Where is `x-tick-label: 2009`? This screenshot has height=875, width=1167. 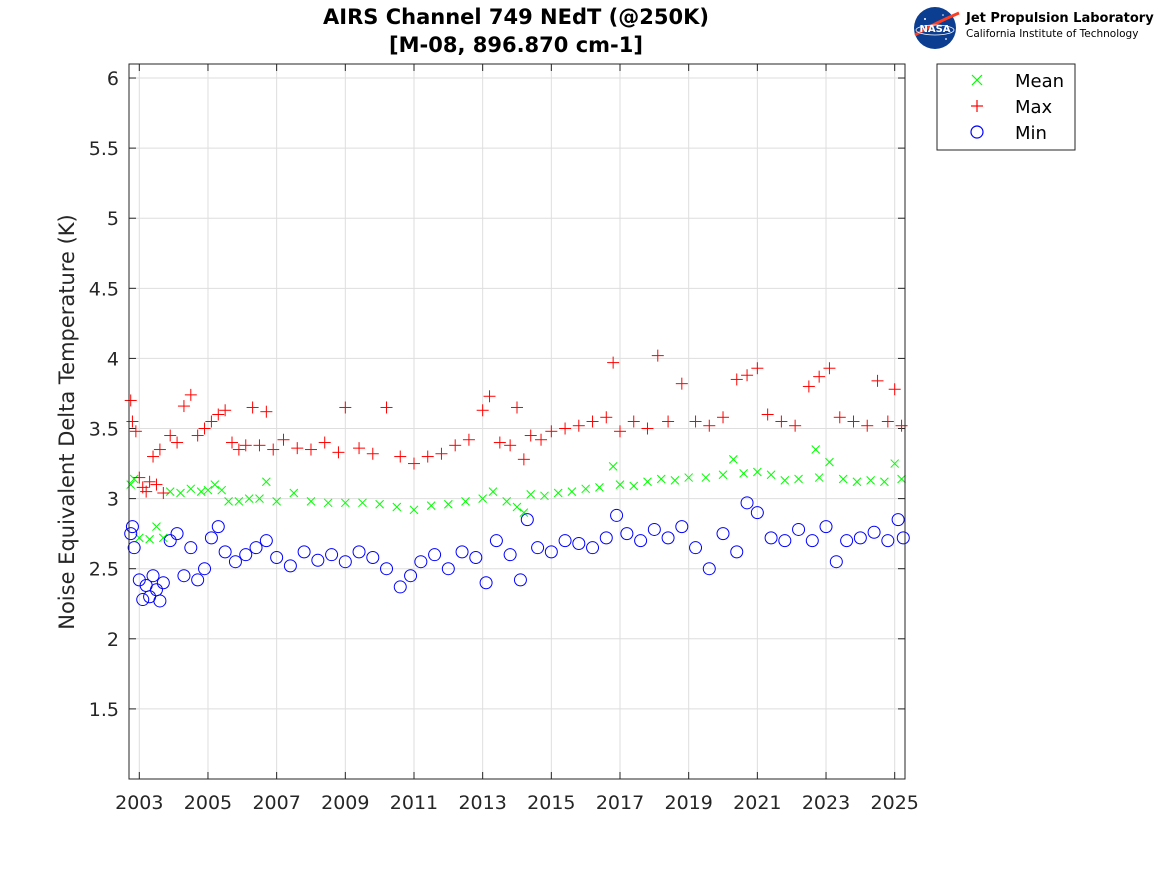 x-tick-label: 2009 is located at coordinates (345, 803).